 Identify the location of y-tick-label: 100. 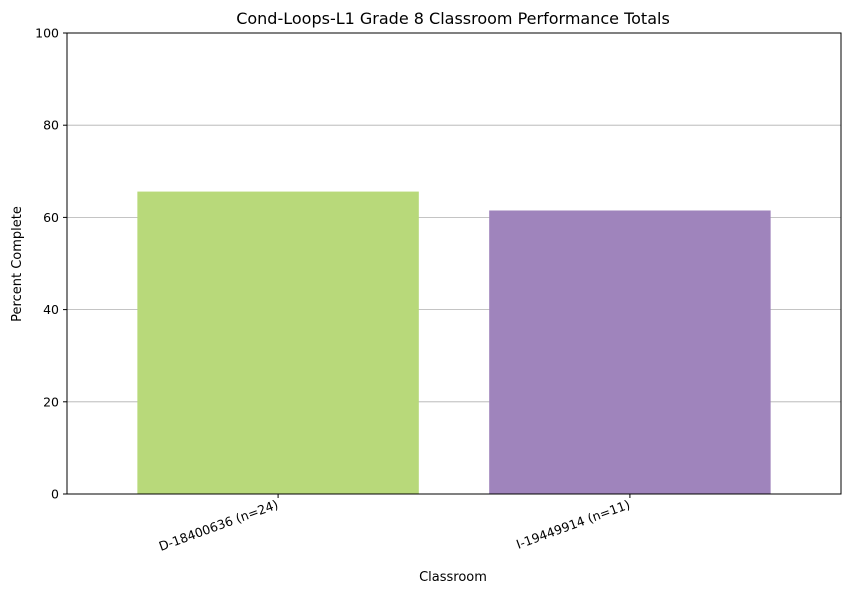
(47, 33).